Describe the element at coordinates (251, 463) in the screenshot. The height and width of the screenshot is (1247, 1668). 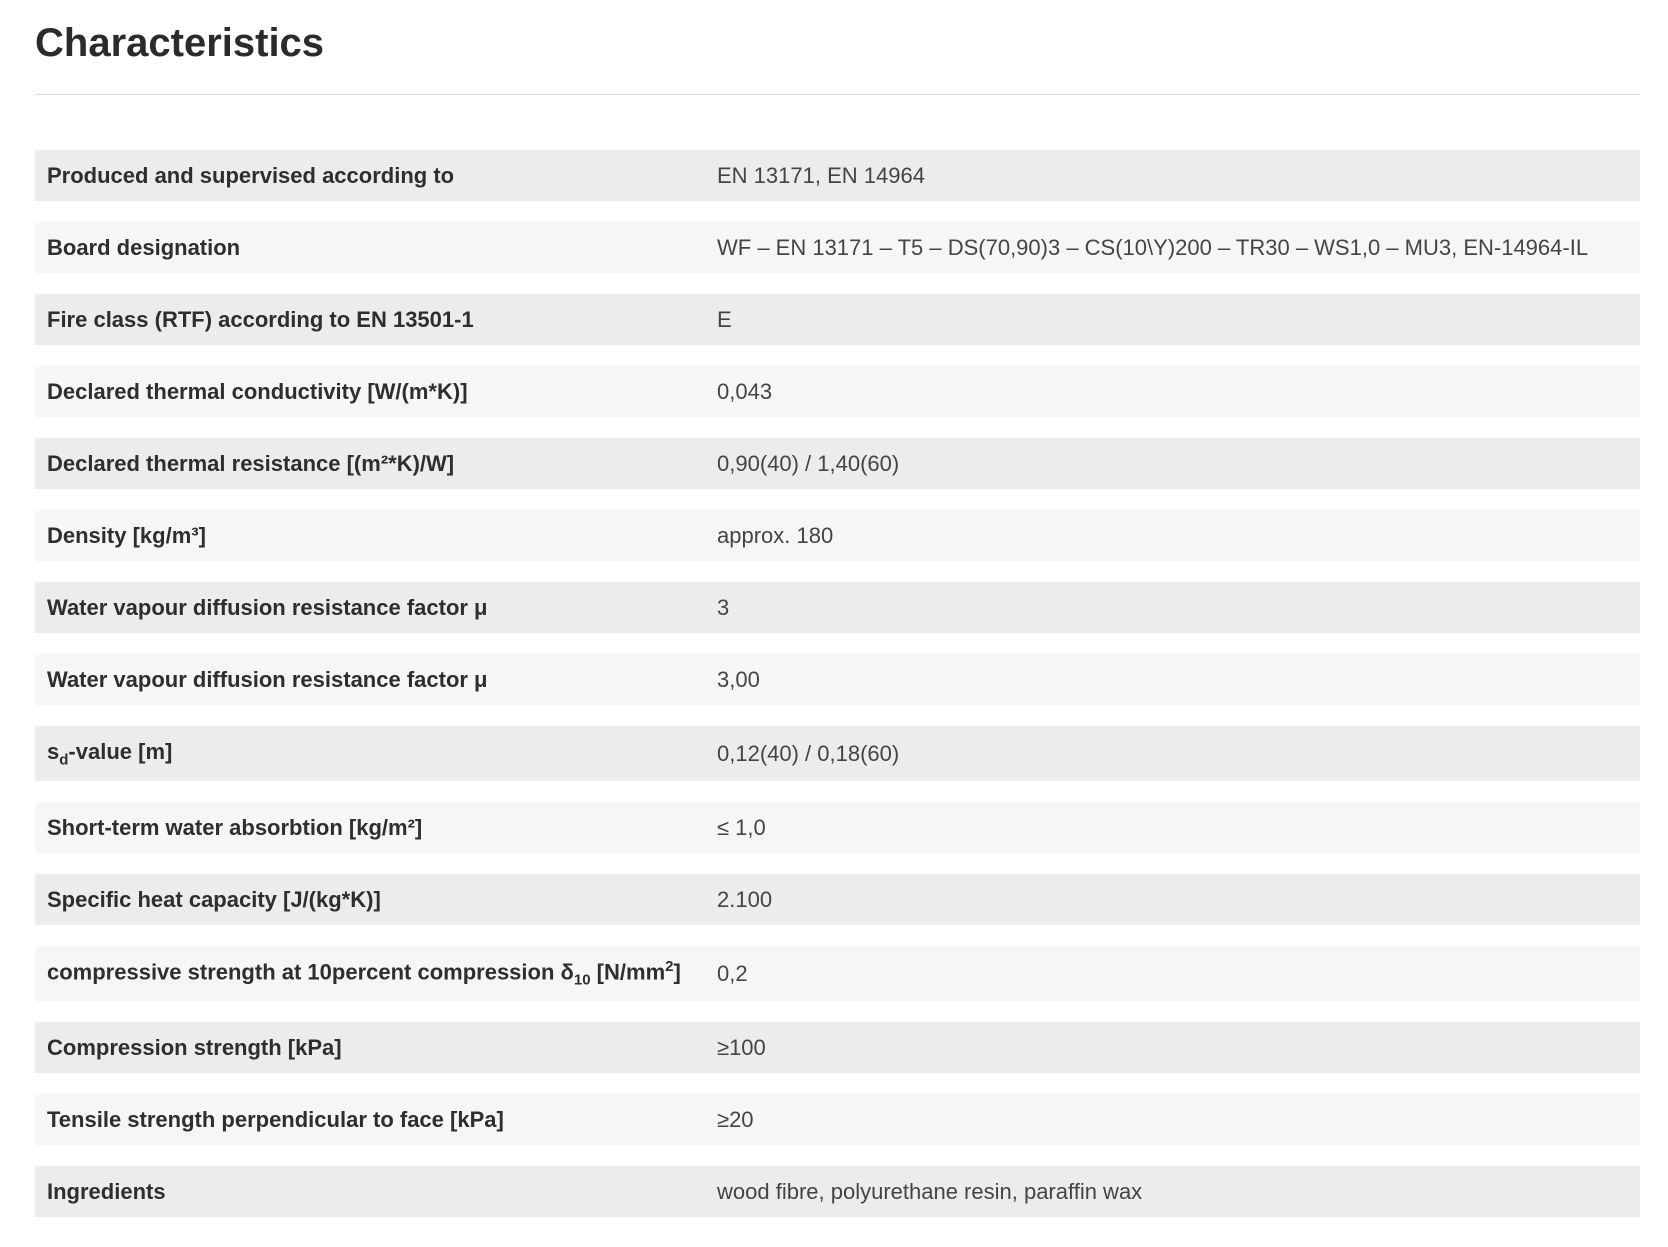
I see `row-label: Declared thermal resistance [(m²*K)/W]` at that location.